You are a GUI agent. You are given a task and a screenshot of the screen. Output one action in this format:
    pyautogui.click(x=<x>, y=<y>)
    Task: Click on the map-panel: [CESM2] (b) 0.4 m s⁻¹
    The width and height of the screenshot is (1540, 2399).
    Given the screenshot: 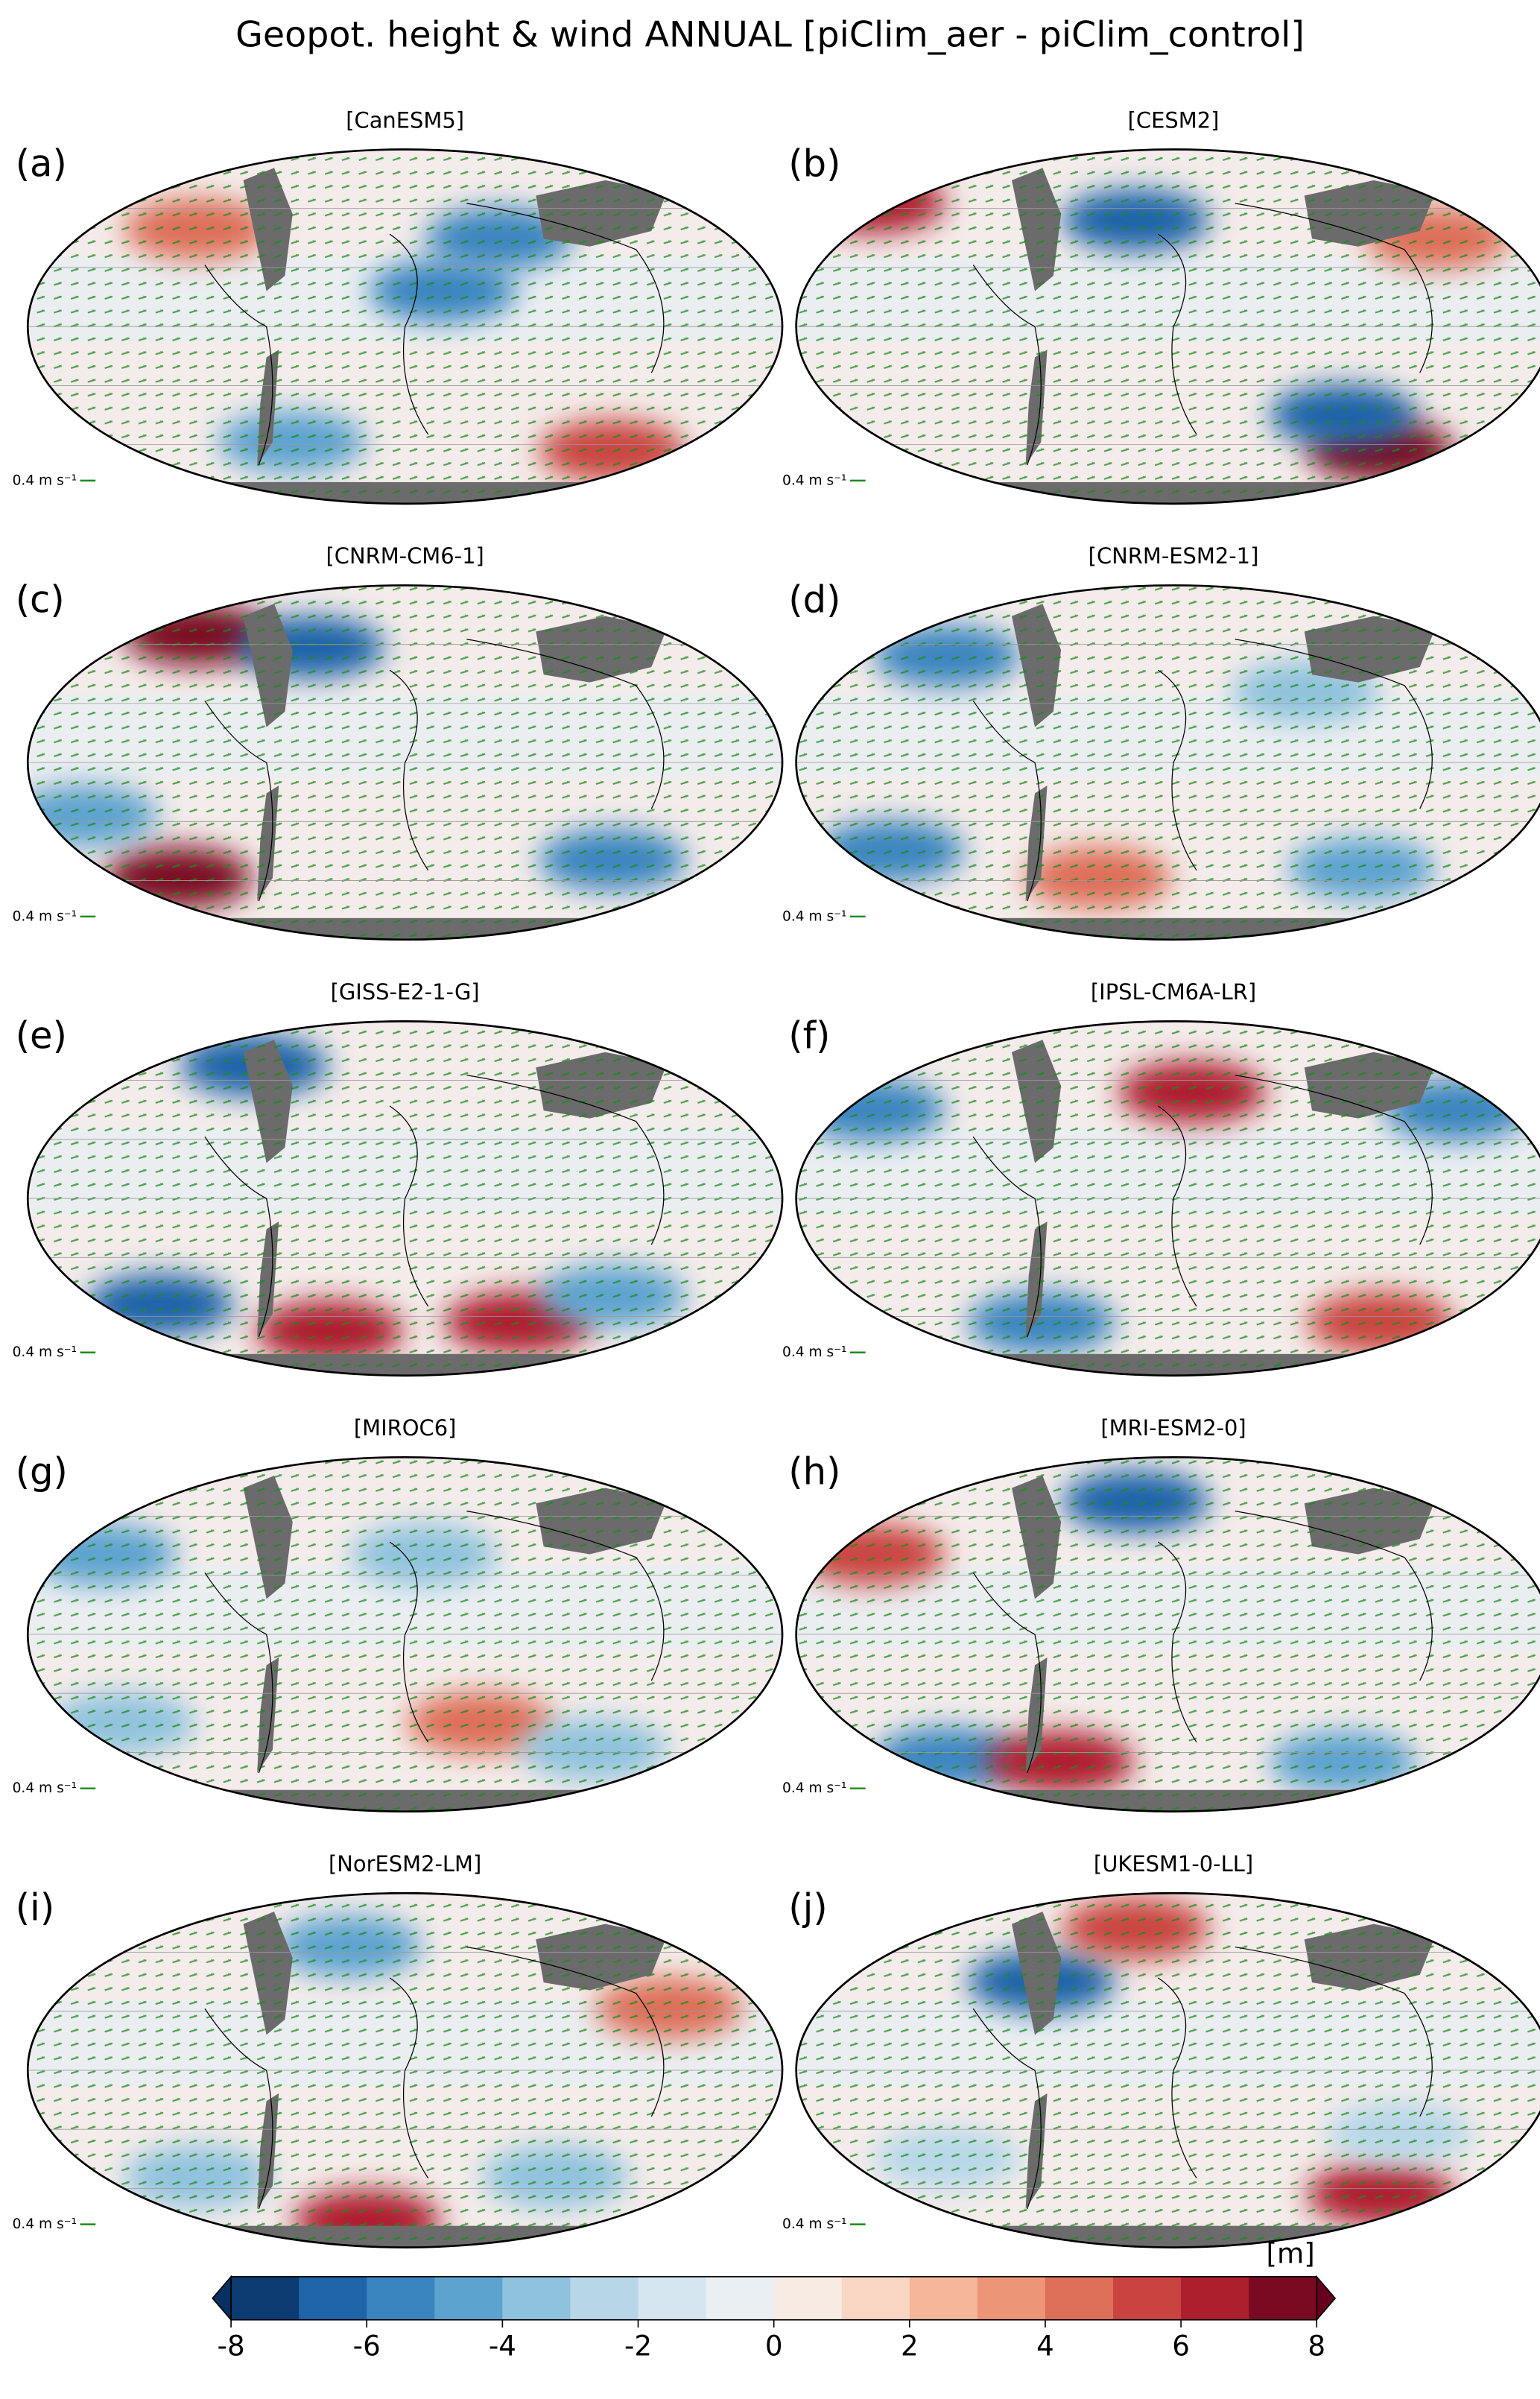 What is the action you would take?
    pyautogui.click(x=1161, y=306)
    